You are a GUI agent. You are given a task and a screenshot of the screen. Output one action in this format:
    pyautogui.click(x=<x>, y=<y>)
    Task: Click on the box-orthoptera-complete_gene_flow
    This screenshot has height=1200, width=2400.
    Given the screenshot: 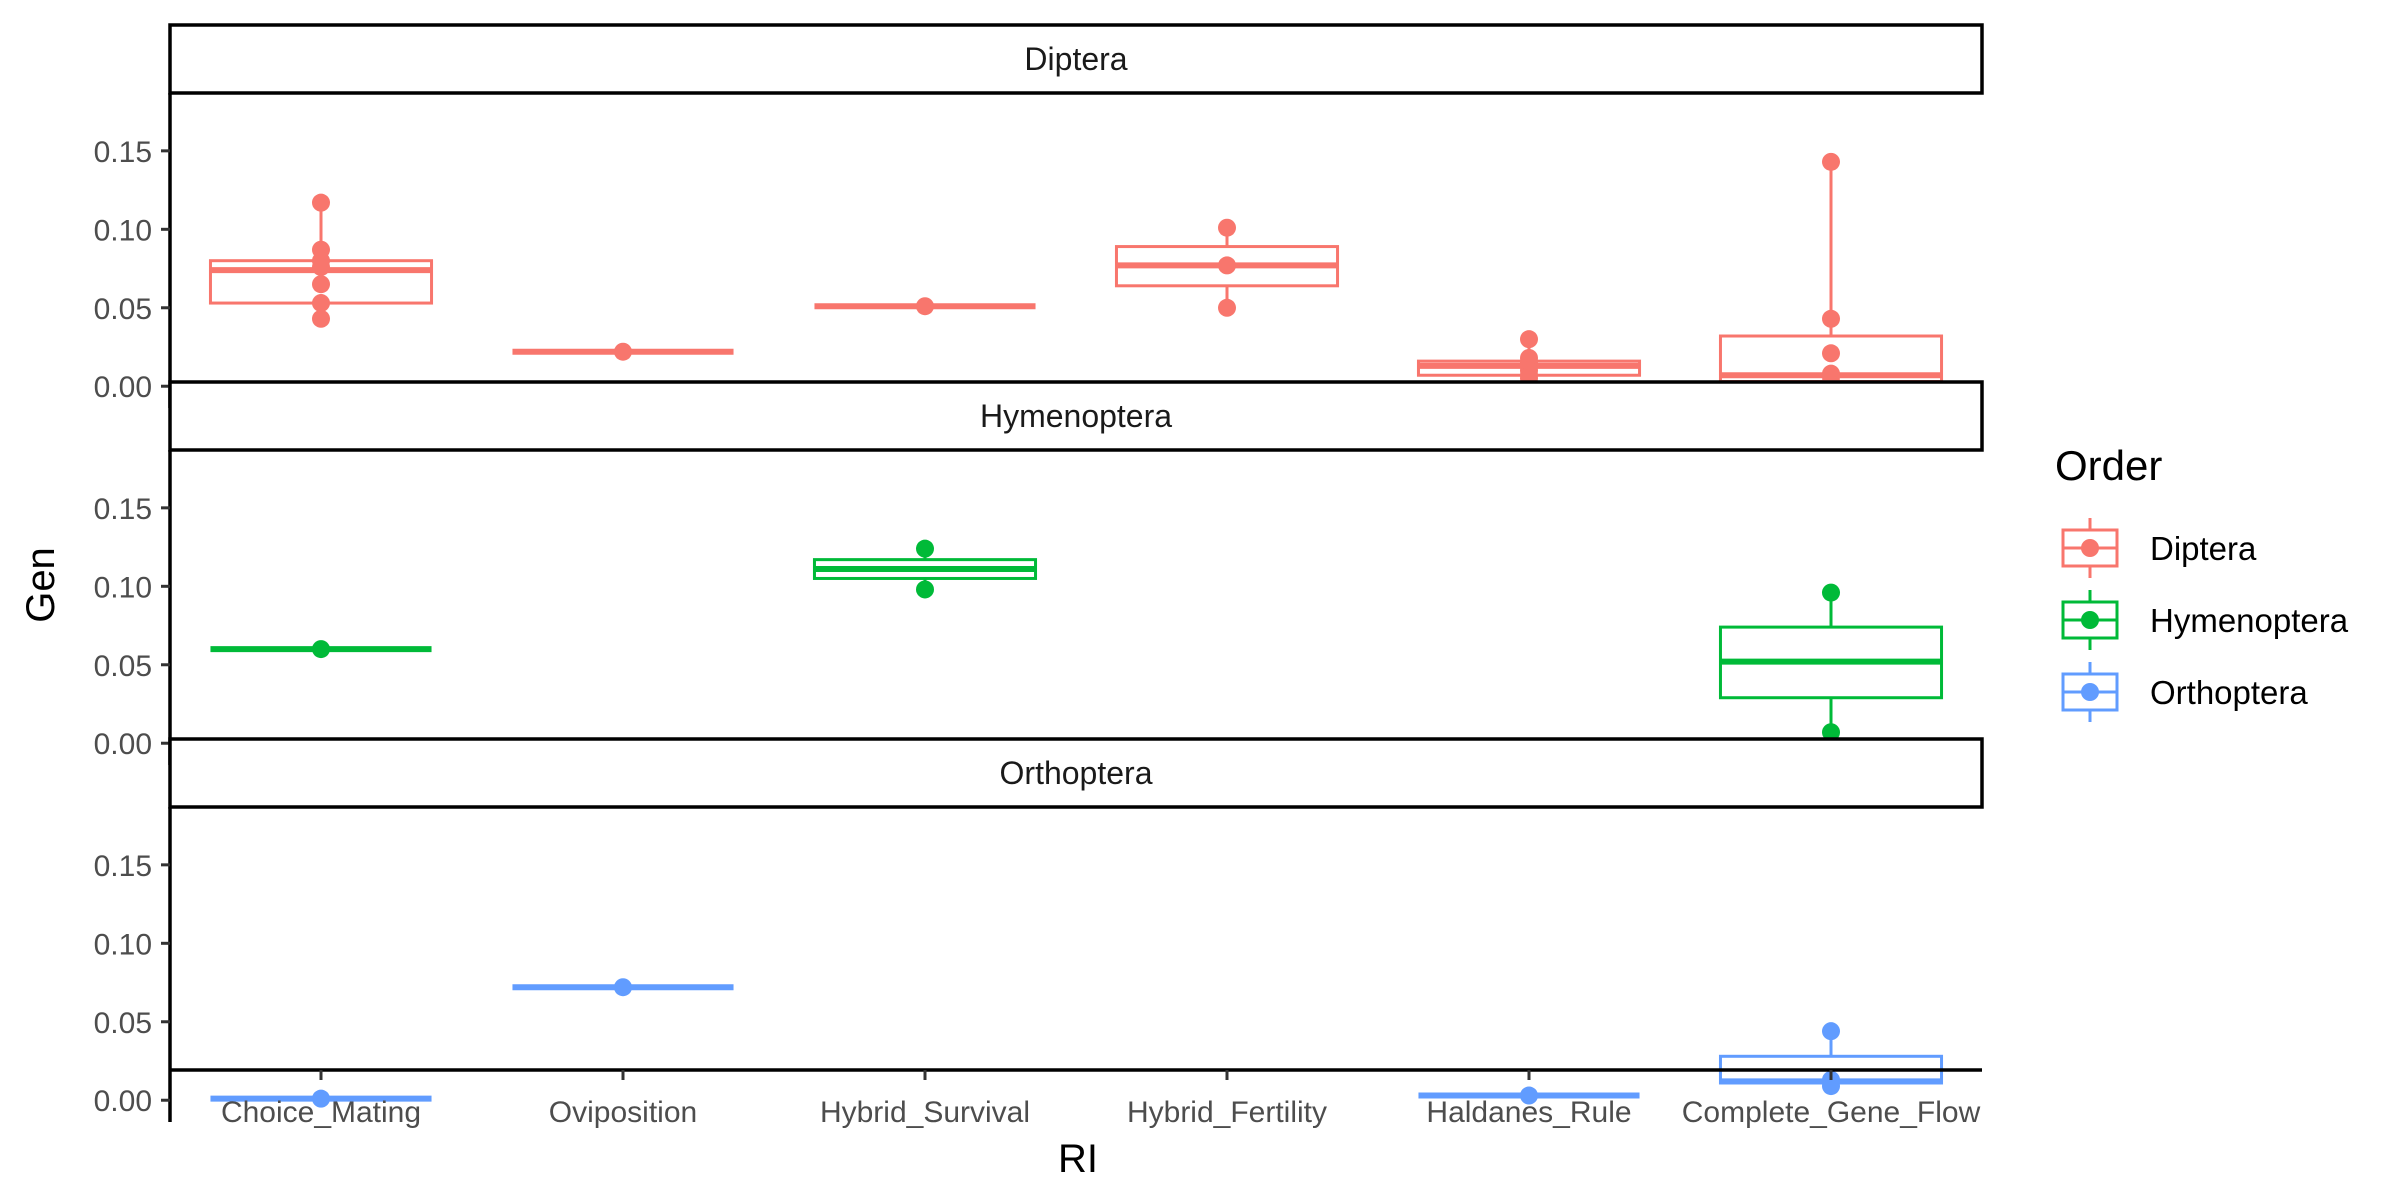 What is the action you would take?
    pyautogui.click(x=1831, y=1059)
    